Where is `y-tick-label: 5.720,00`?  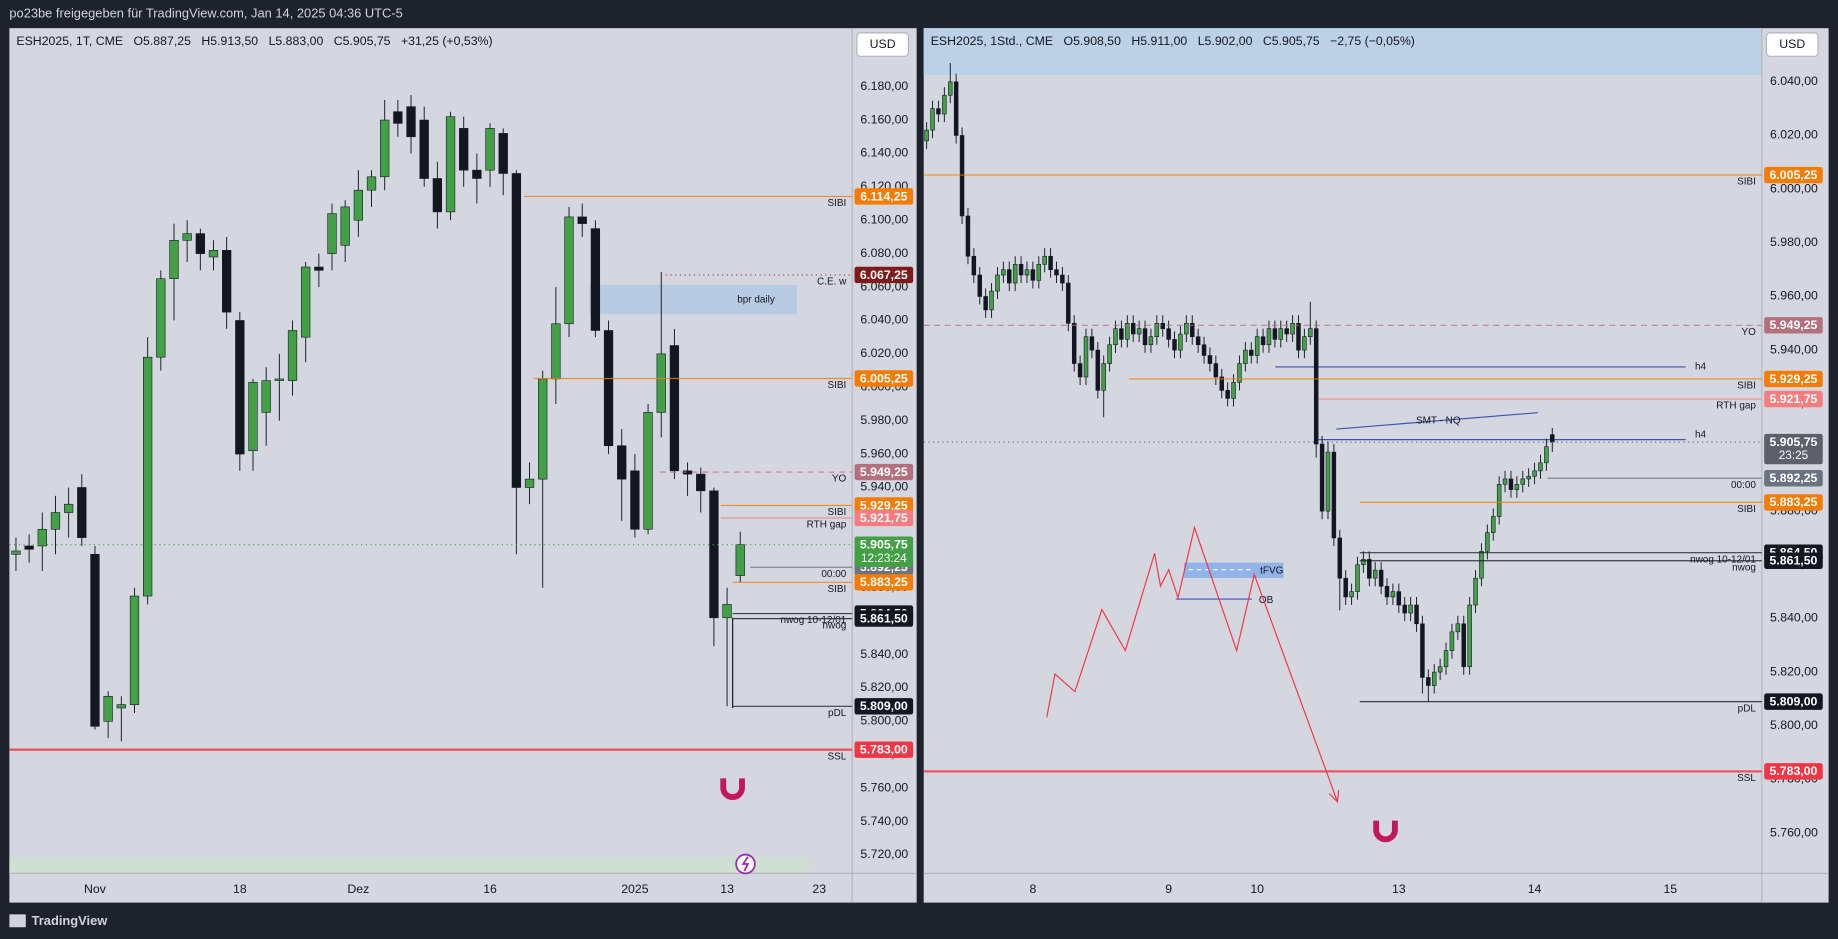 y-tick-label: 5.720,00 is located at coordinates (884, 854).